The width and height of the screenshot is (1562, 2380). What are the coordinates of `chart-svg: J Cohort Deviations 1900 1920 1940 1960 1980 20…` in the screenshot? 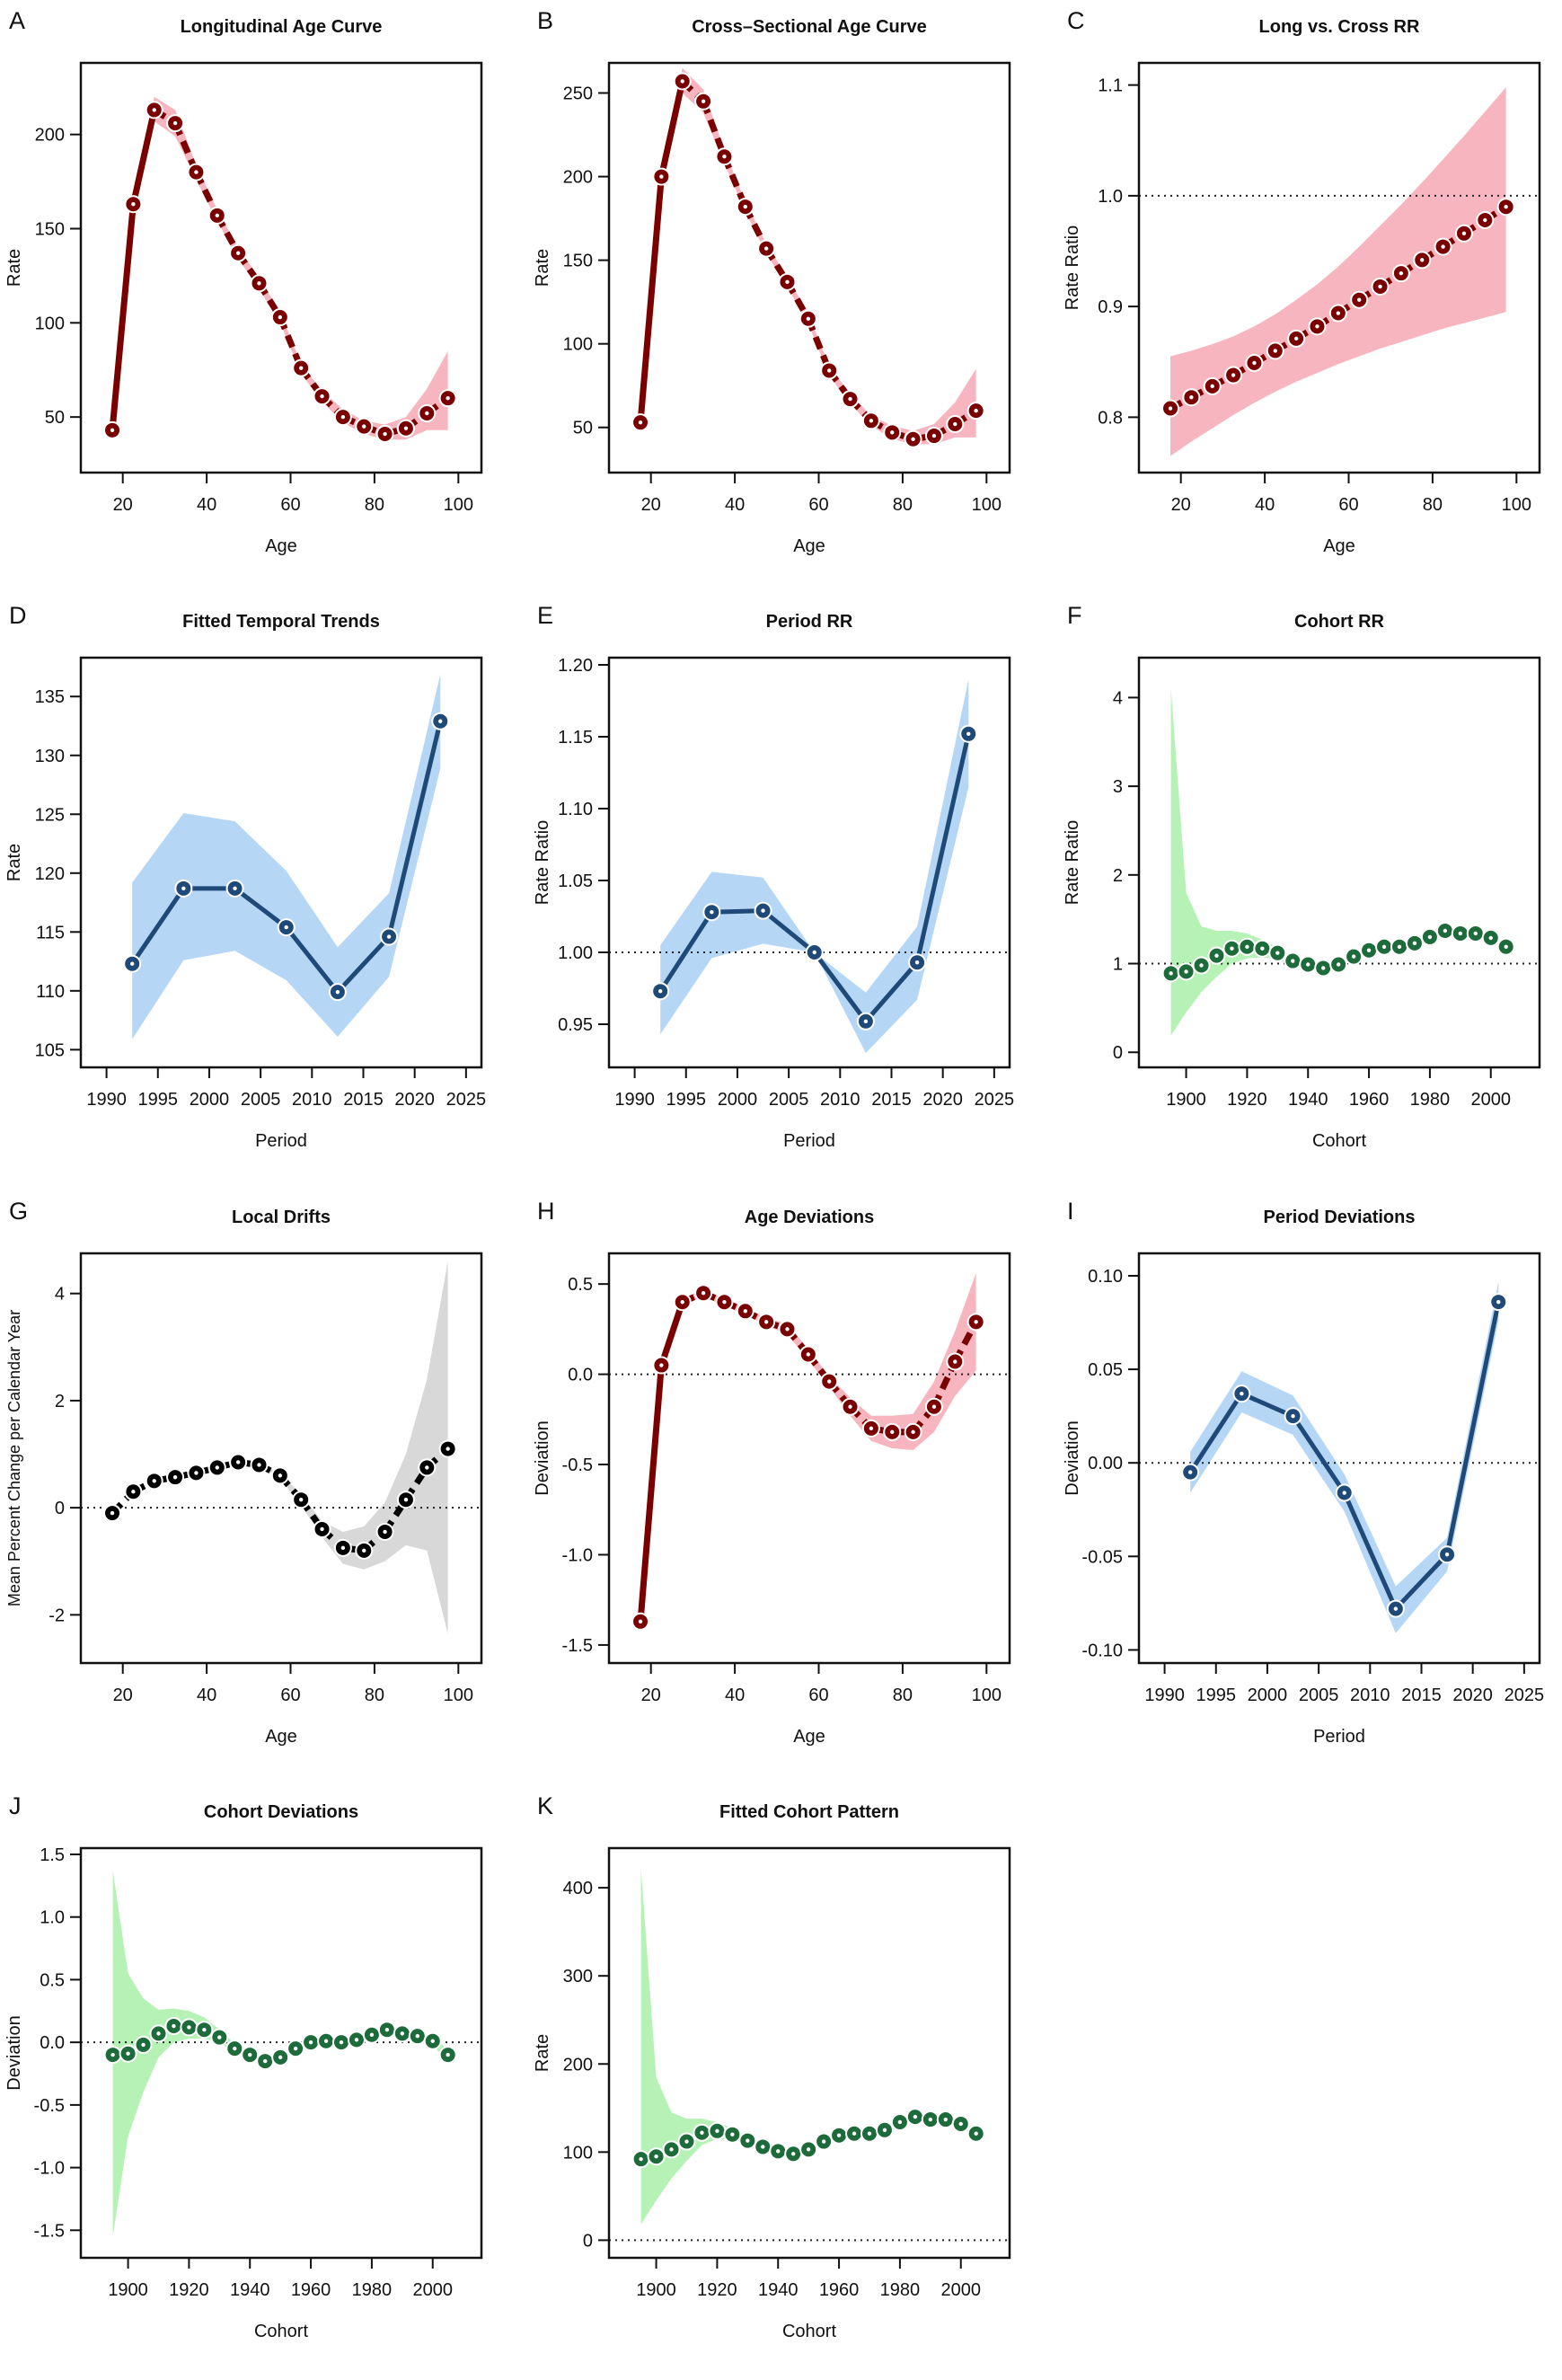 It's located at (243, 2066).